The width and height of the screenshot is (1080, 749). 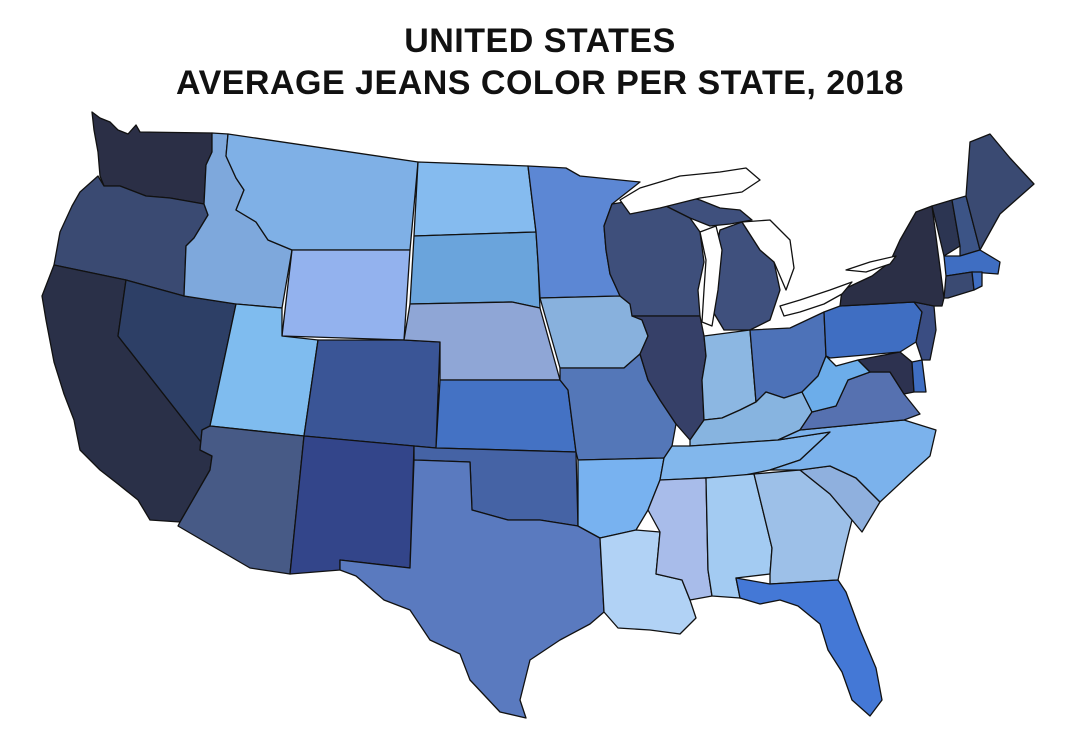 What do you see at coordinates (540, 83) in the screenshot?
I see `map-title-line-2: AVERAGE JEANS COLOR PER STATE, 2018` at bounding box center [540, 83].